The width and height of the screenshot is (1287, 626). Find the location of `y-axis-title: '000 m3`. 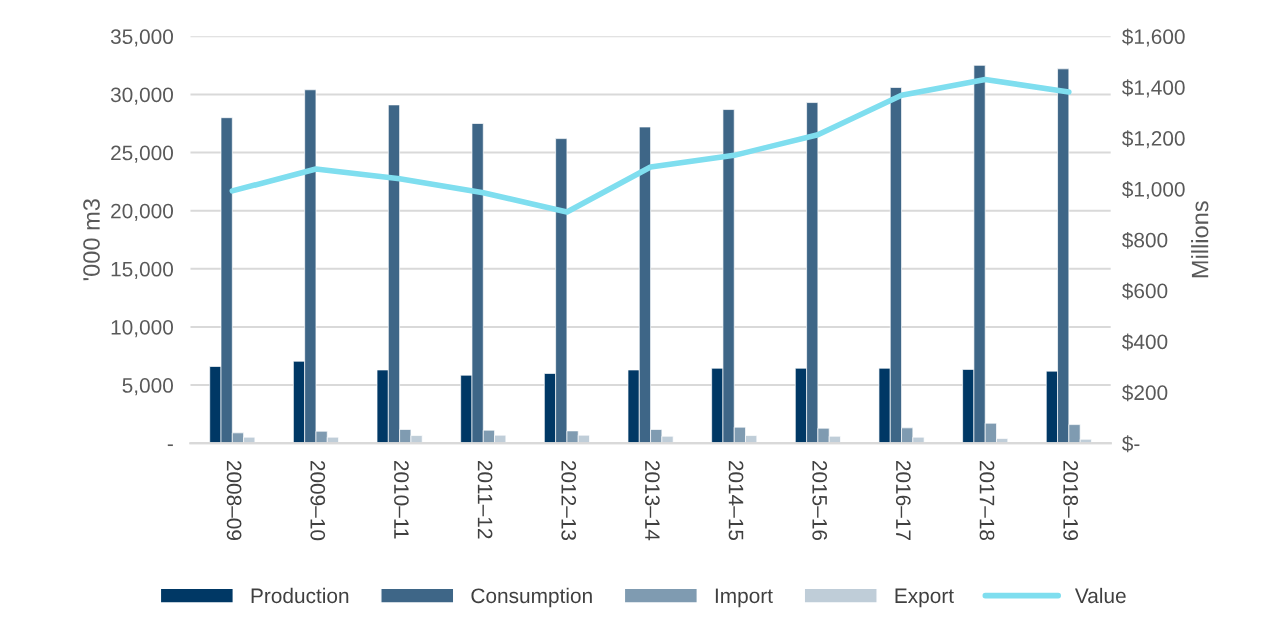

y-axis-title: '000 m3 is located at coordinates (91, 240).